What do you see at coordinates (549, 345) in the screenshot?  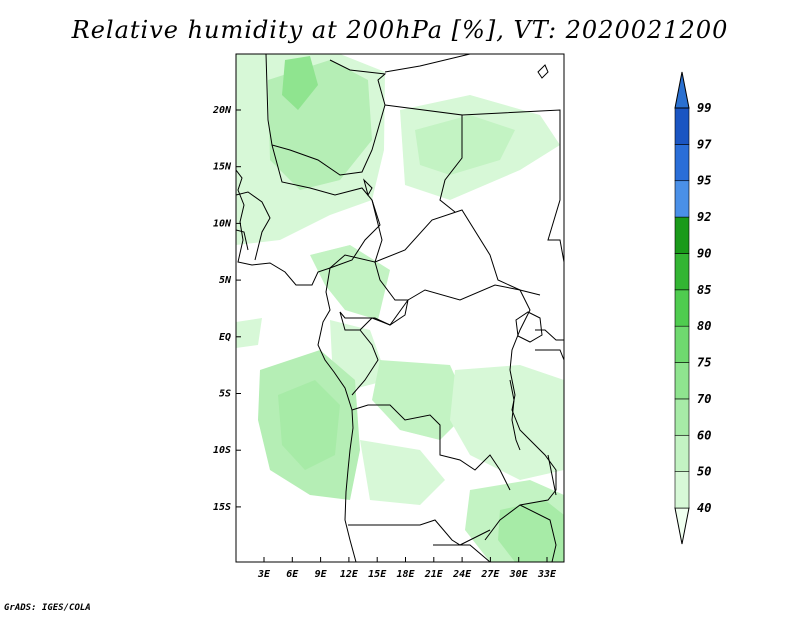 I see `border-east-africa` at bounding box center [549, 345].